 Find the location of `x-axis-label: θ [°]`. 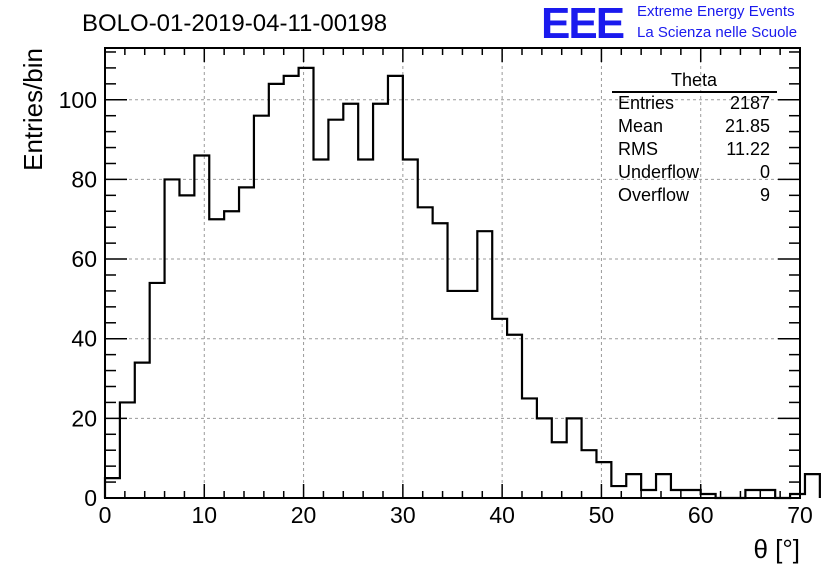

x-axis-label: θ [°] is located at coordinates (776, 549).